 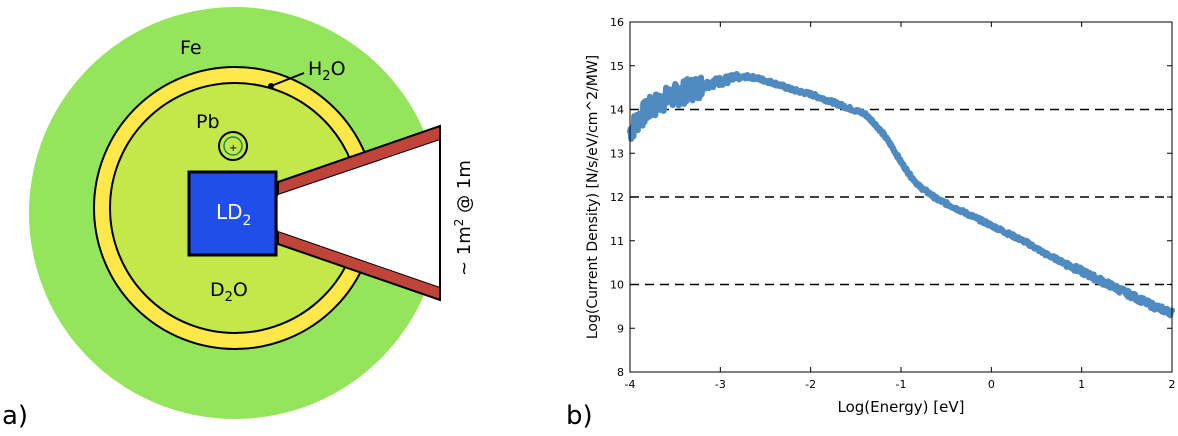 I want to click on label-ld2: LD2, so click(x=233, y=214).